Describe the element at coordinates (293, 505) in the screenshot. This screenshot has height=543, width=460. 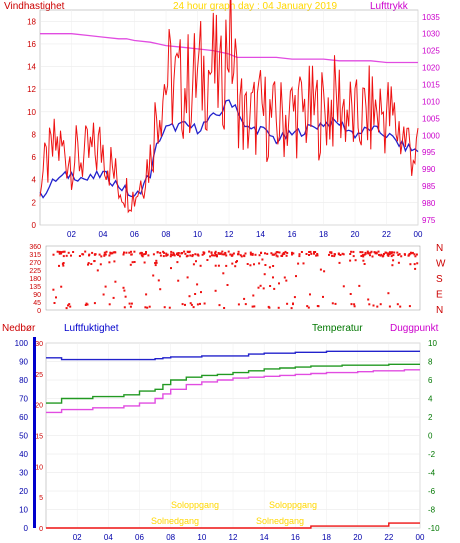
I see `annotation-sunrise-2: Soloppgang` at that location.